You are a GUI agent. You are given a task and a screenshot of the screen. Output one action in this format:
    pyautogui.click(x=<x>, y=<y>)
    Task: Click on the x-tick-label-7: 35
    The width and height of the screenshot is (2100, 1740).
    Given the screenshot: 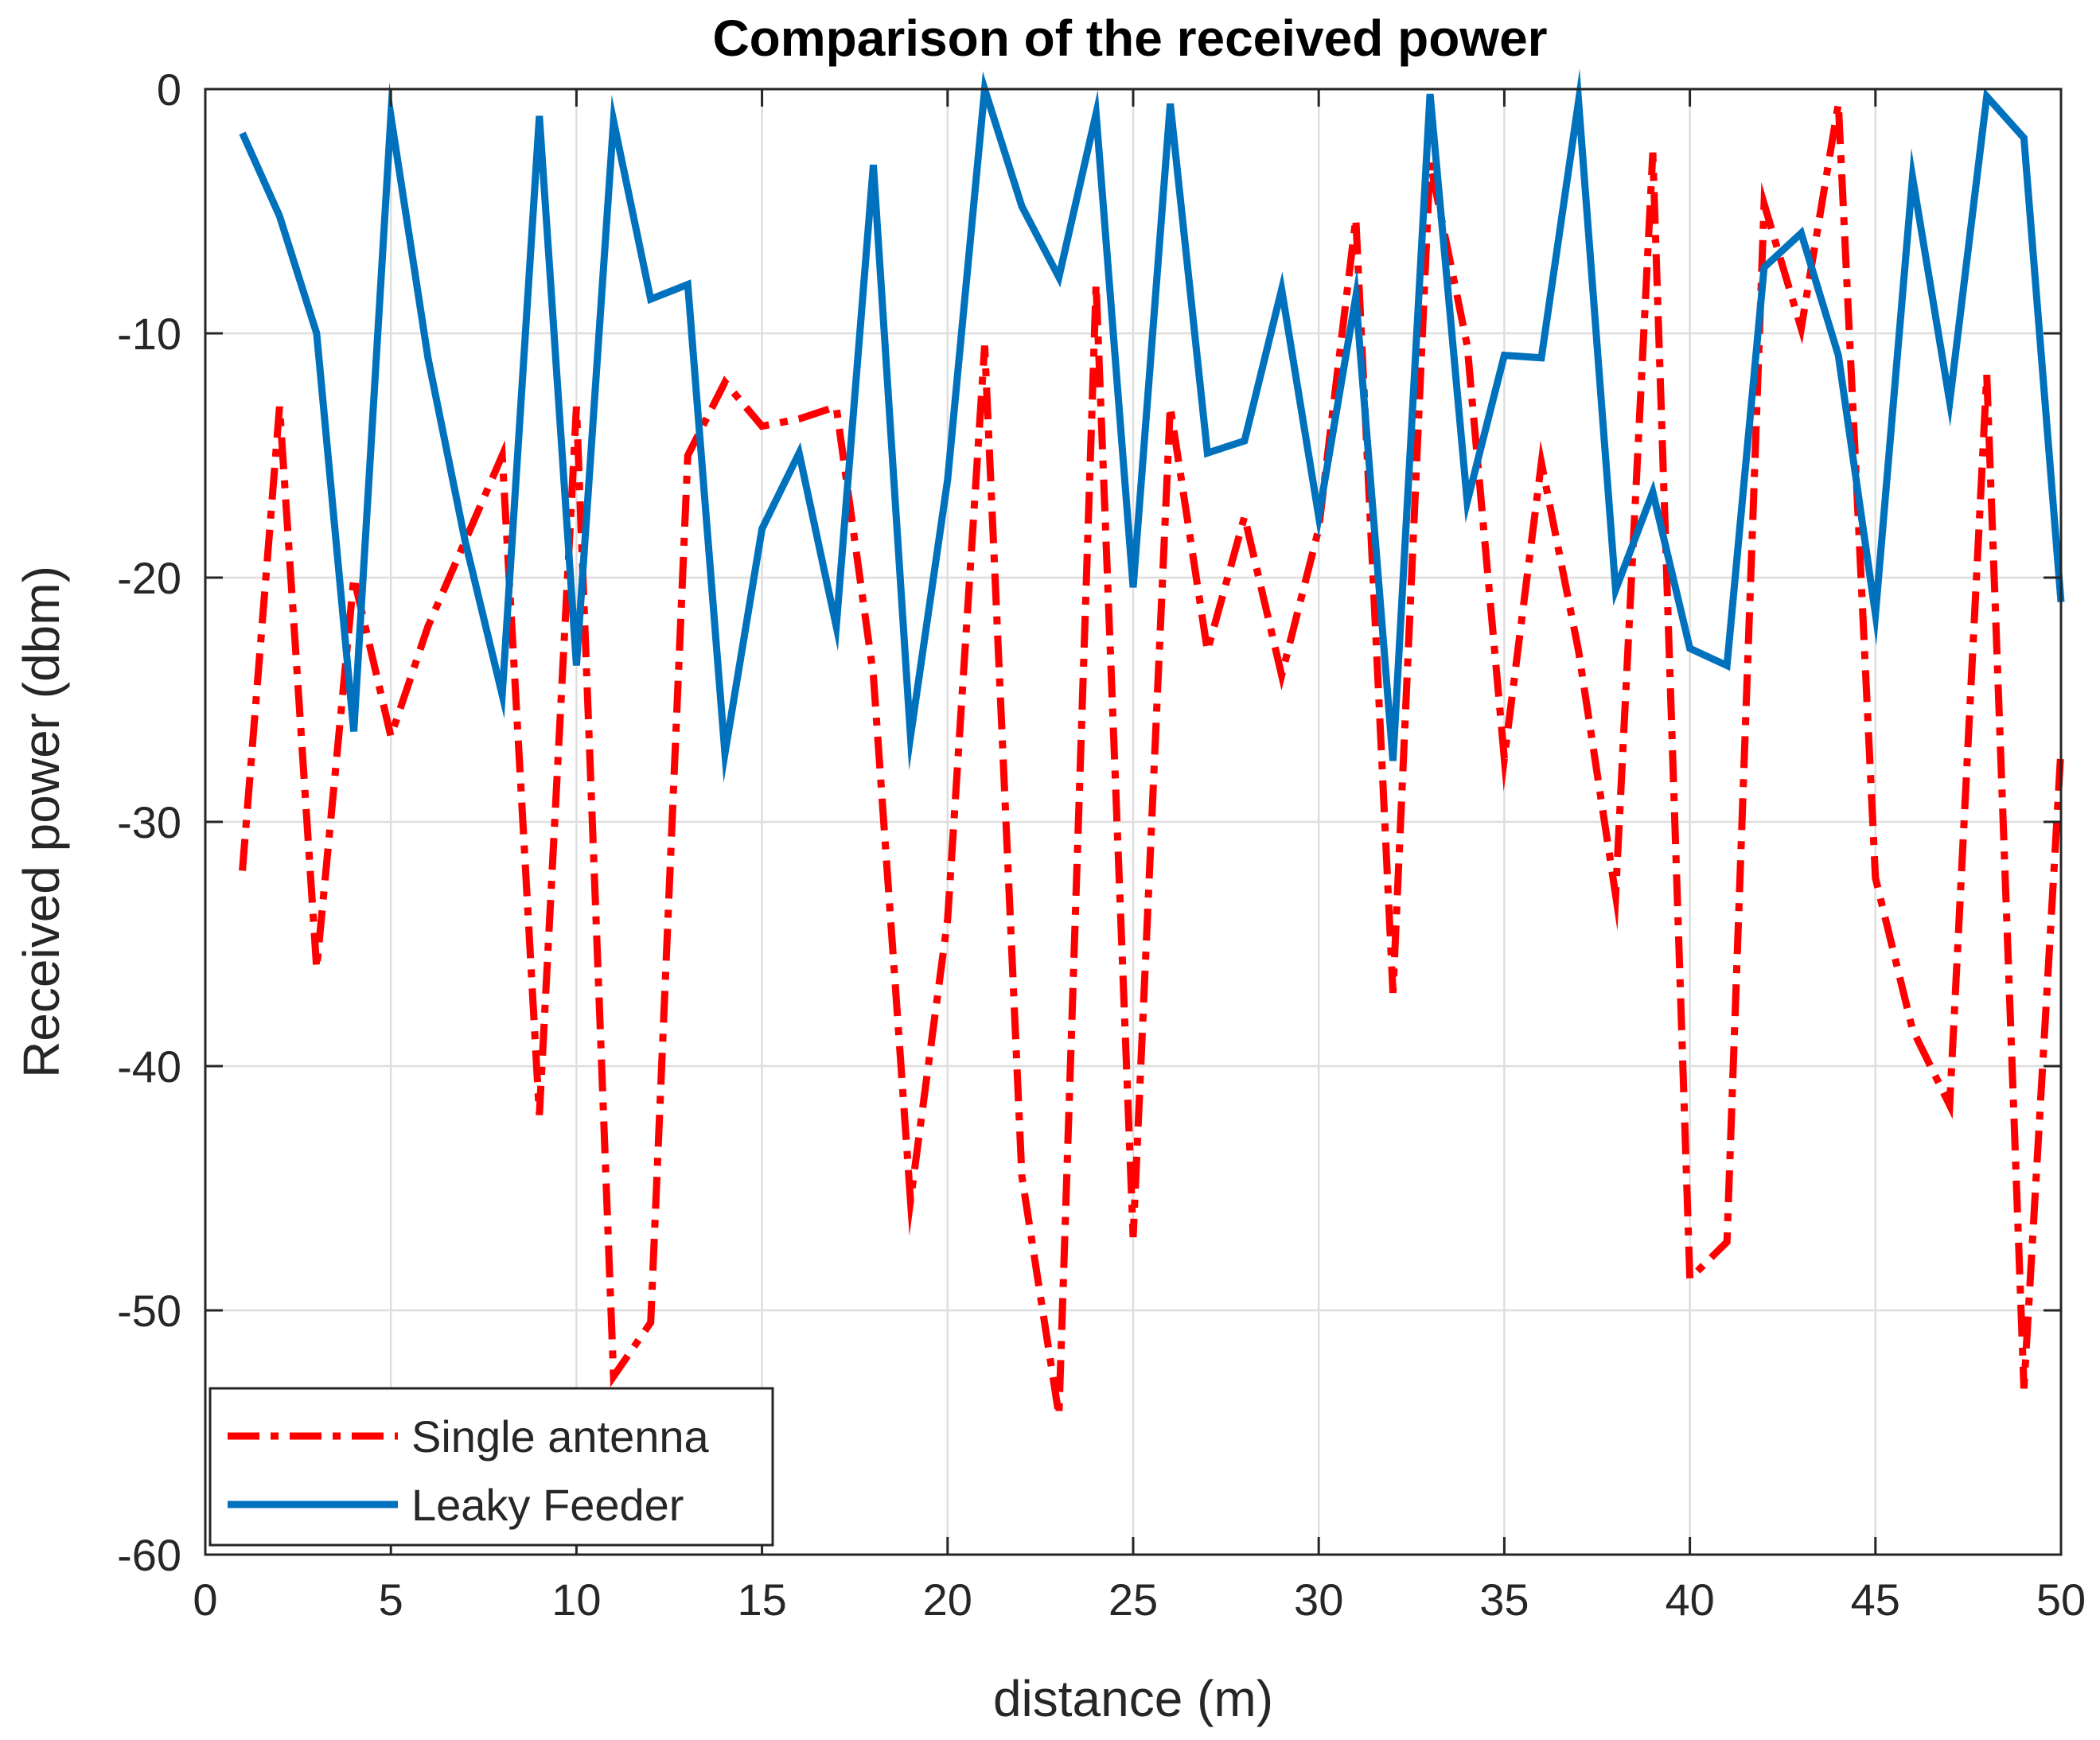 What is the action you would take?
    pyautogui.click(x=1504, y=1600)
    